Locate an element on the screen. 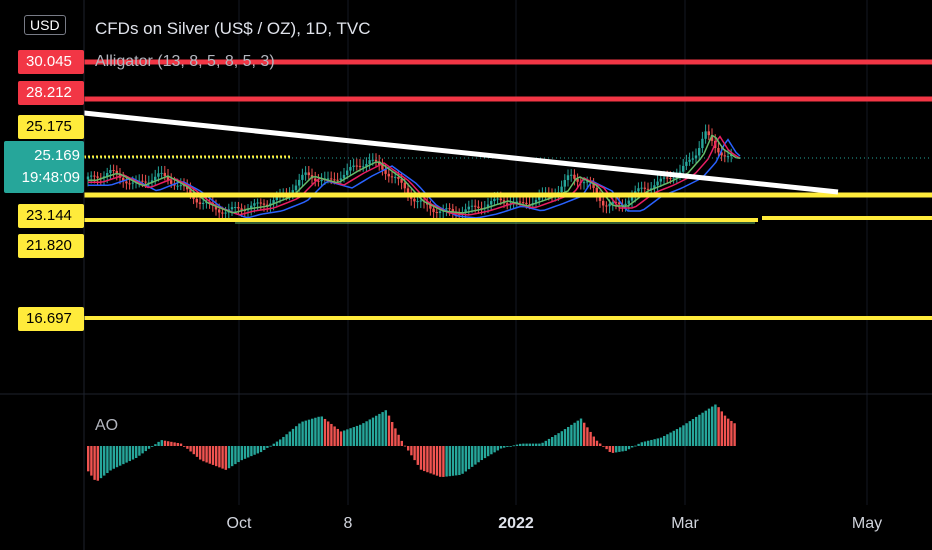 This screenshot has height=550, width=932. indicator-legend: Alligator (13, 8, 5, 8, 5, 3) is located at coordinates (185, 61).